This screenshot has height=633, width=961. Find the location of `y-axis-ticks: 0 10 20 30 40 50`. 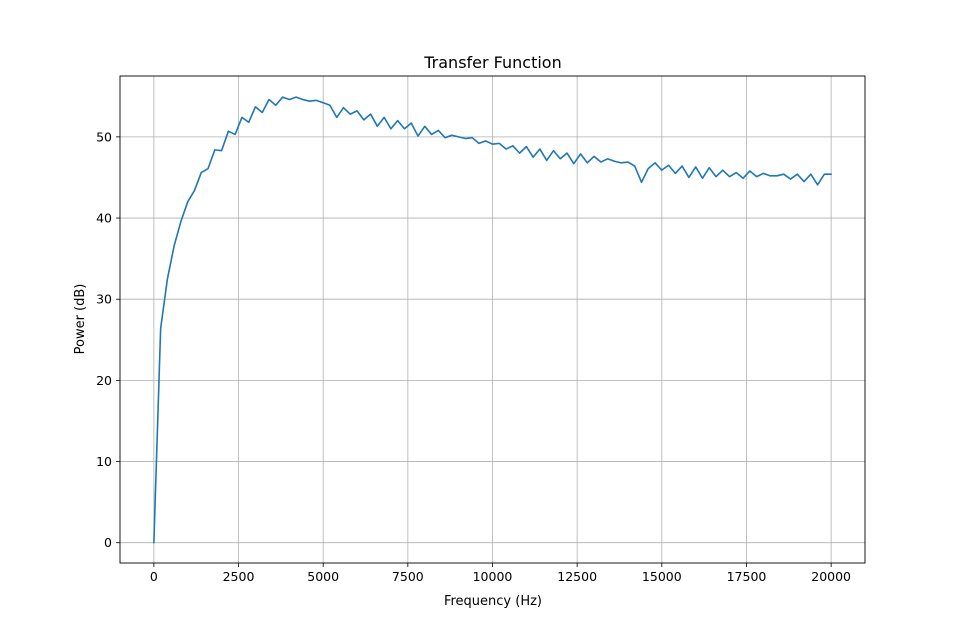

y-axis-ticks: 0 10 20 30 40 50 is located at coordinates (108, 339).